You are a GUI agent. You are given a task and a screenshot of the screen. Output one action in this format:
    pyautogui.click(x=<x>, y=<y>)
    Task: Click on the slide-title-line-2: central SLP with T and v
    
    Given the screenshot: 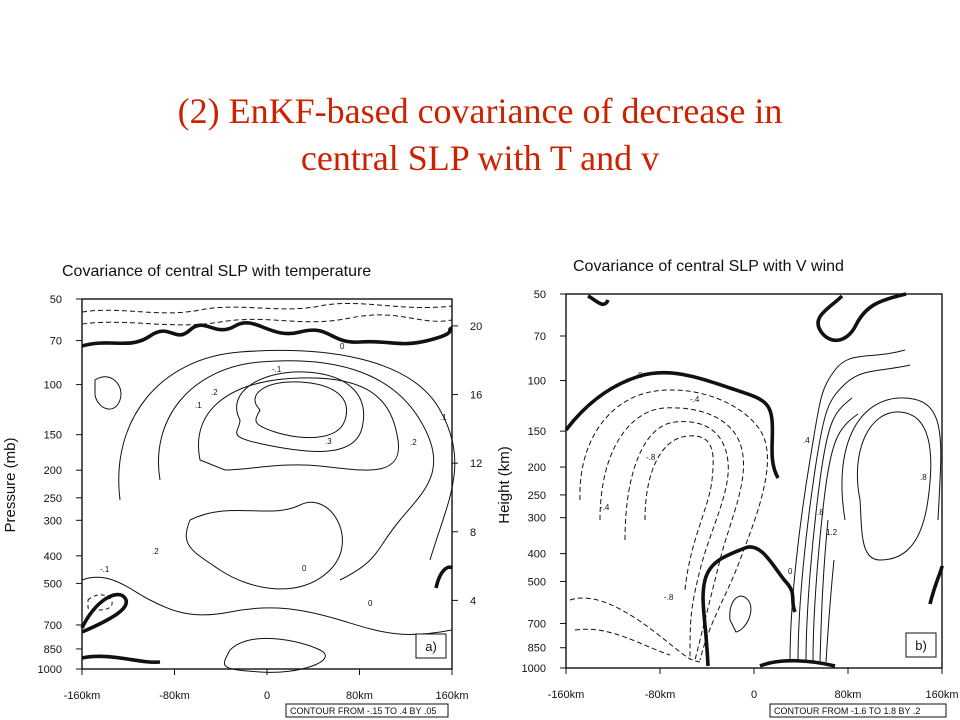 What is the action you would take?
    pyautogui.click(x=480, y=158)
    